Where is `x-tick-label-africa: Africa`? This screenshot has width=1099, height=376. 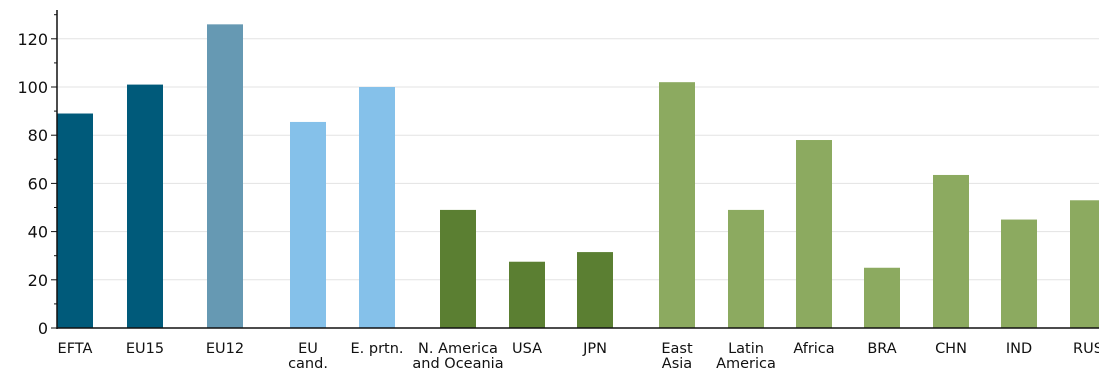 x-tick-label-africa: Africa is located at coordinates (813, 349).